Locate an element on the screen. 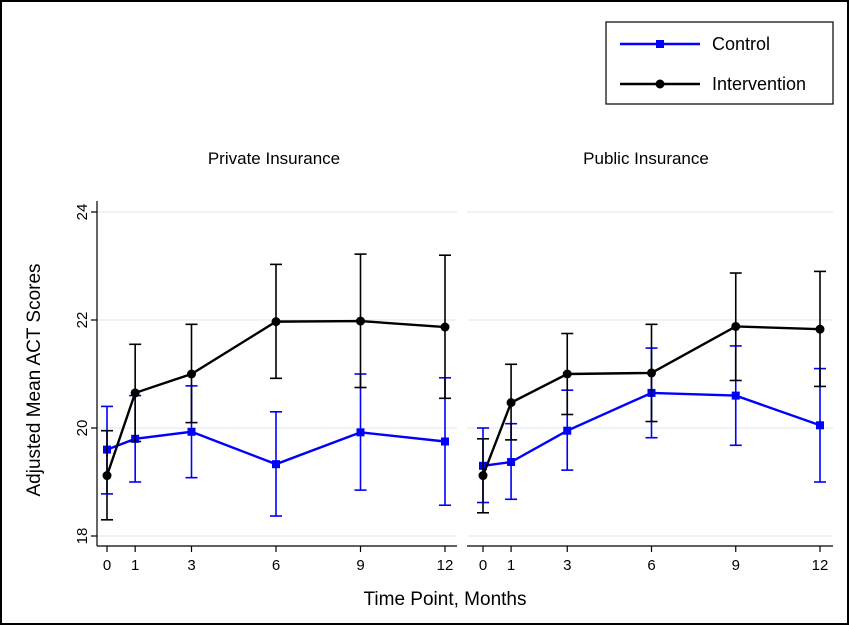 This screenshot has width=849, height=625. legend-marker-intervention is located at coordinates (660, 84).